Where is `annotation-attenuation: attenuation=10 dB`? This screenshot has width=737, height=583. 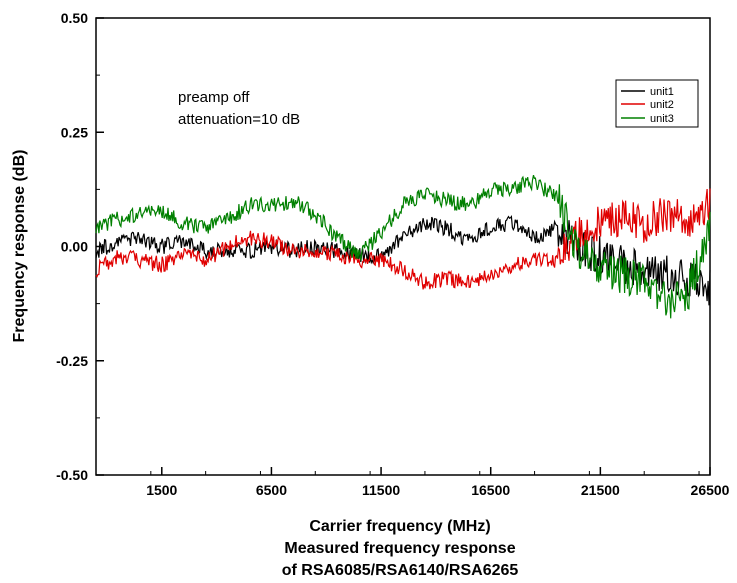
annotation-attenuation: attenuation=10 dB is located at coordinates (239, 119).